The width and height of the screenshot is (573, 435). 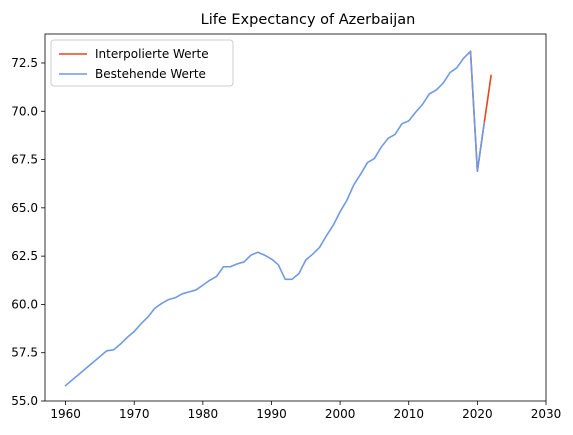 I want to click on x-tick-label-0: 1960, so click(x=65, y=414).